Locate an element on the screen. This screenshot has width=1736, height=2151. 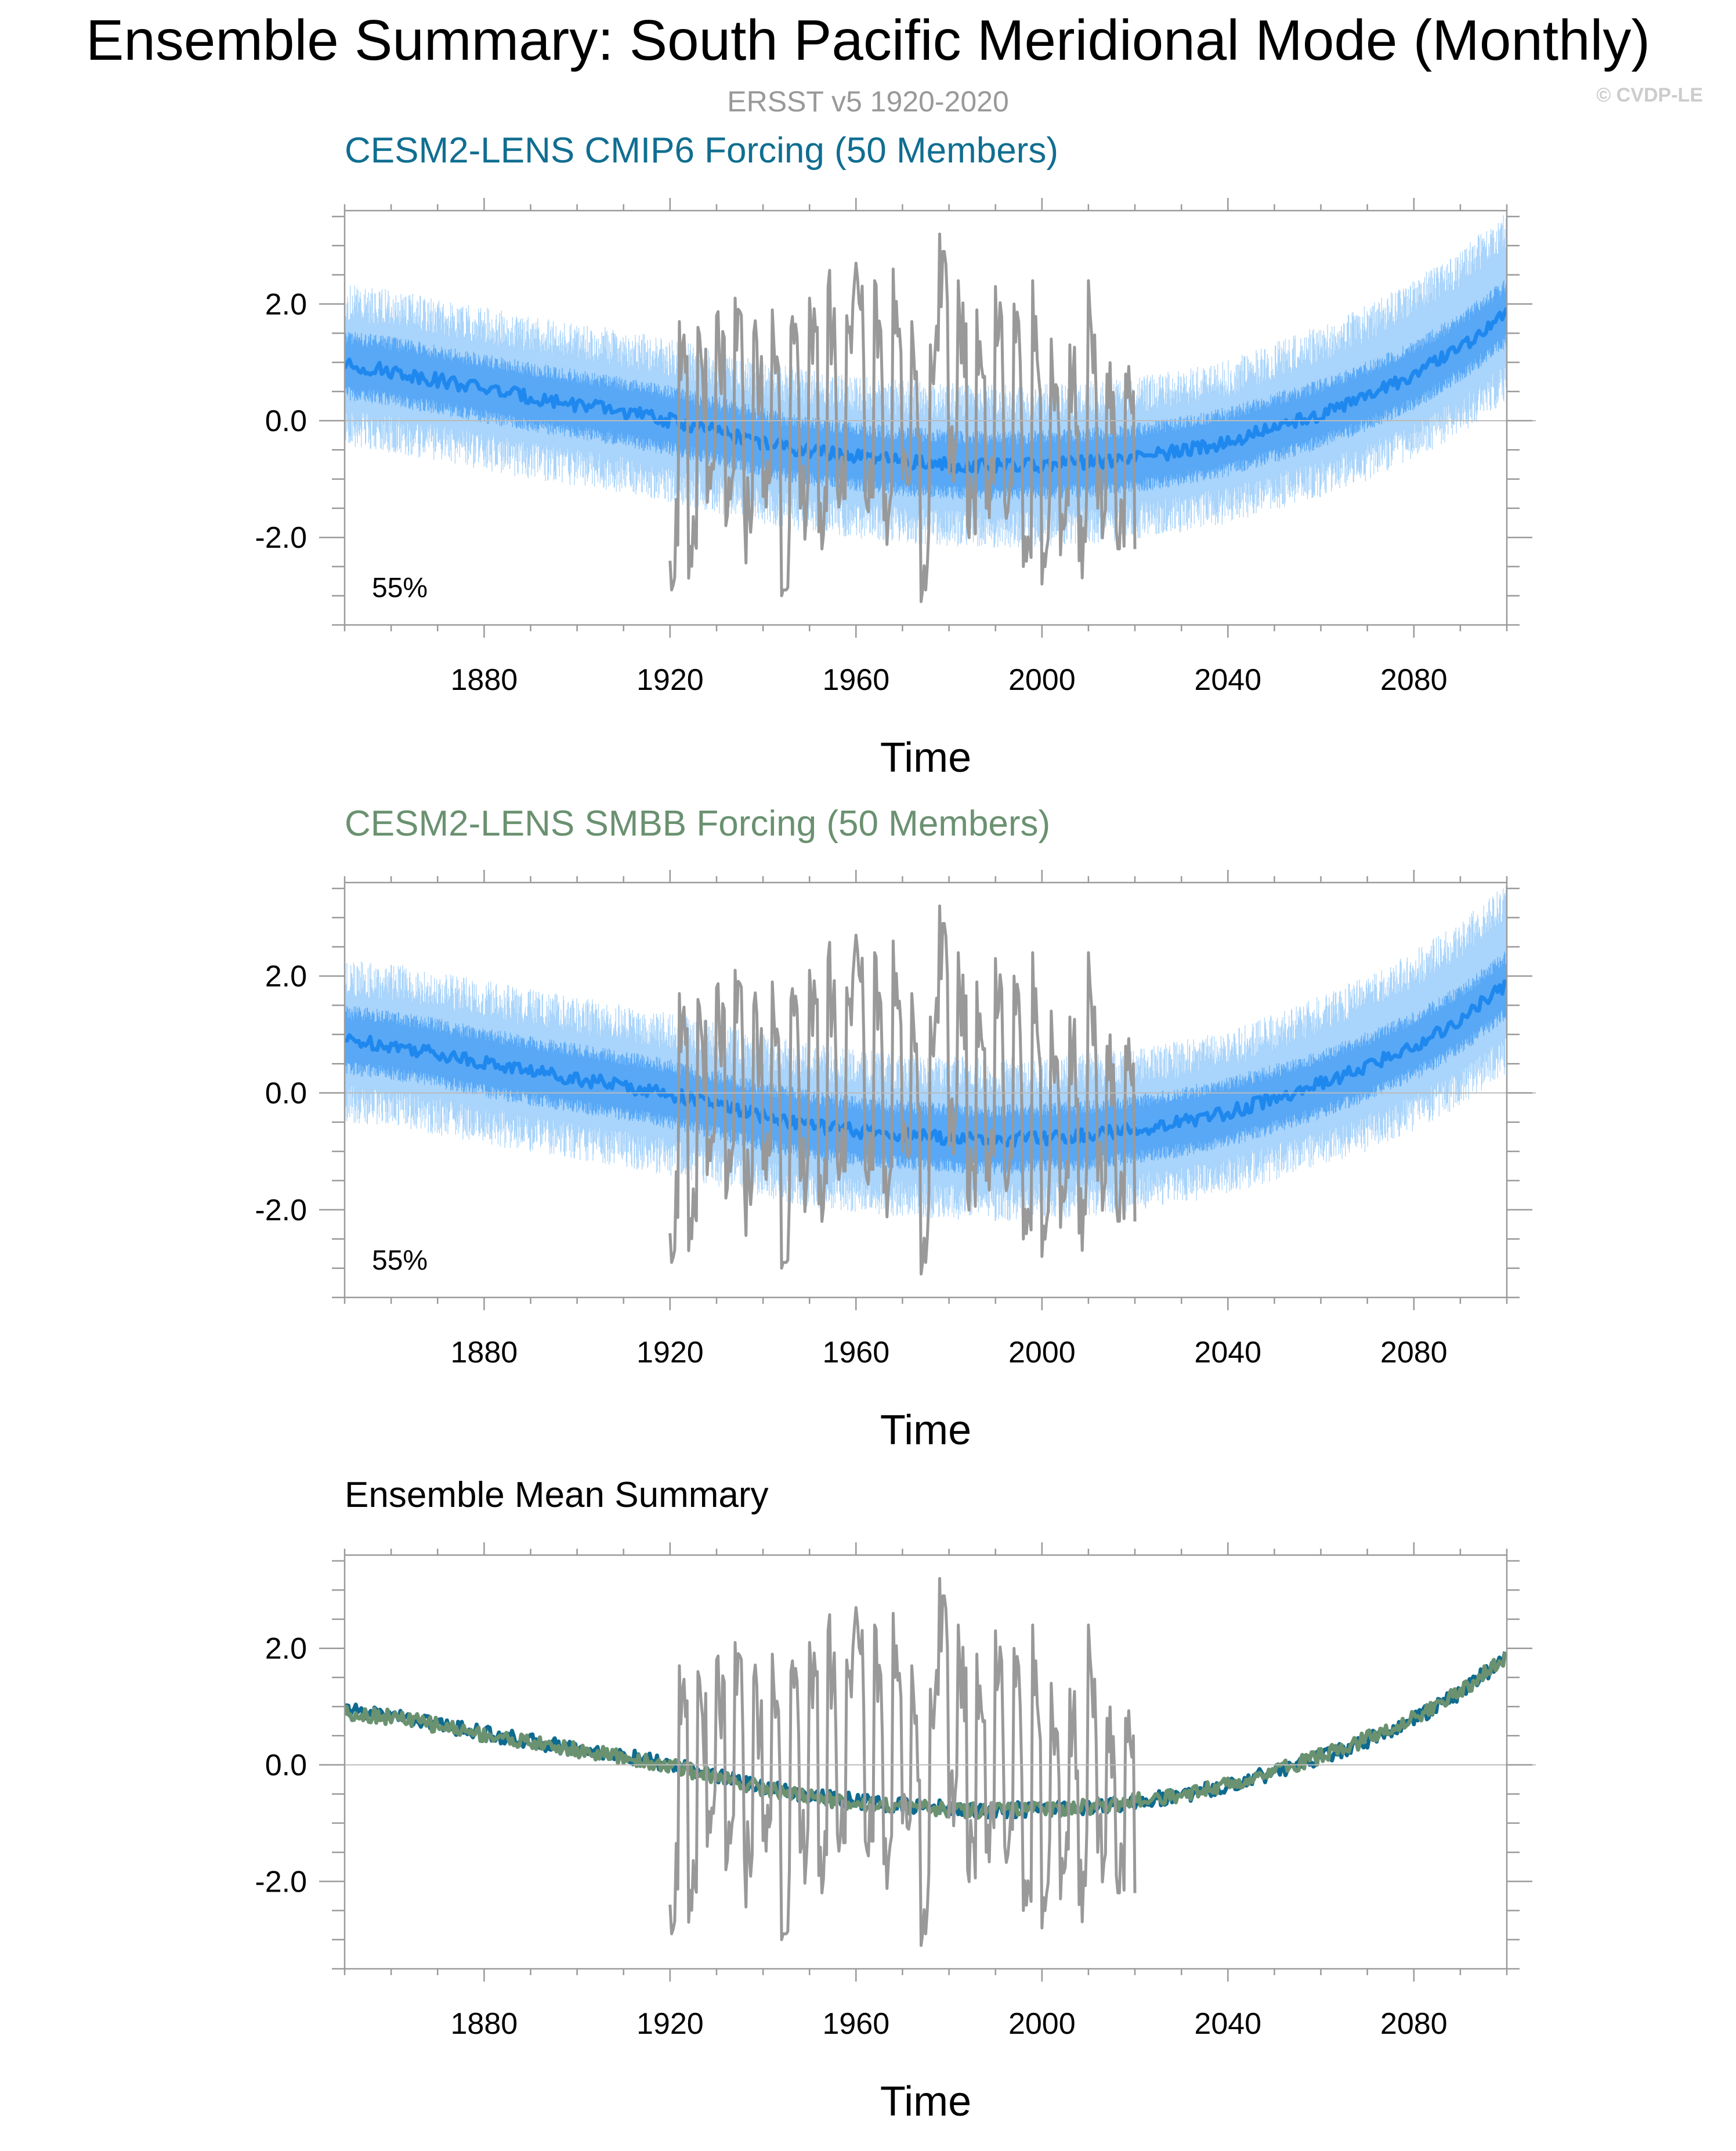
panel-title: CESM2-LENS SMBB Forcing (50 Members) is located at coordinates (697, 824).